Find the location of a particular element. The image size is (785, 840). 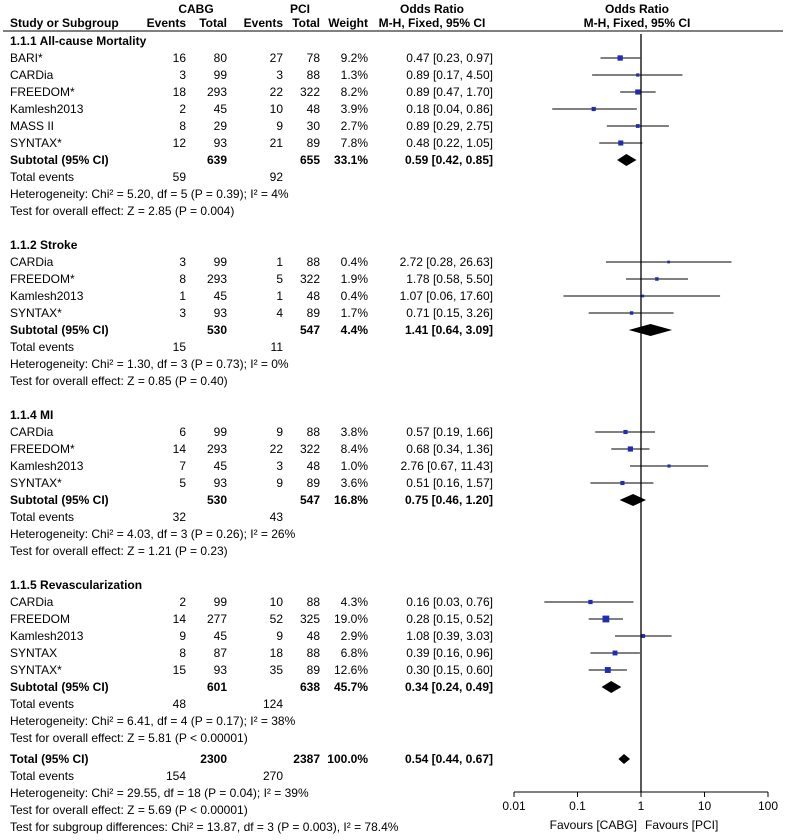

total-events-cabg: 15 is located at coordinates (180, 347).